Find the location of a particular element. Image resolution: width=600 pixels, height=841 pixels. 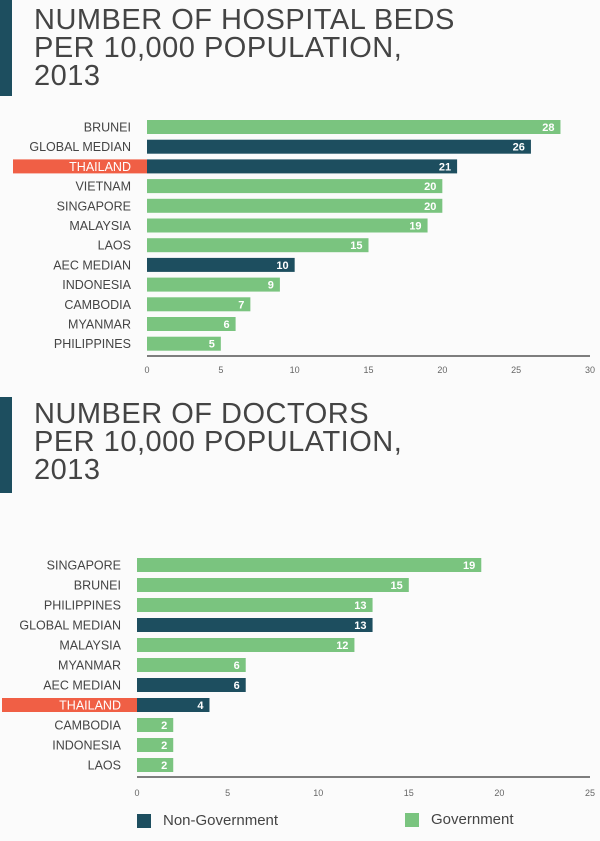

legend-government: Government is located at coordinates (459, 819).